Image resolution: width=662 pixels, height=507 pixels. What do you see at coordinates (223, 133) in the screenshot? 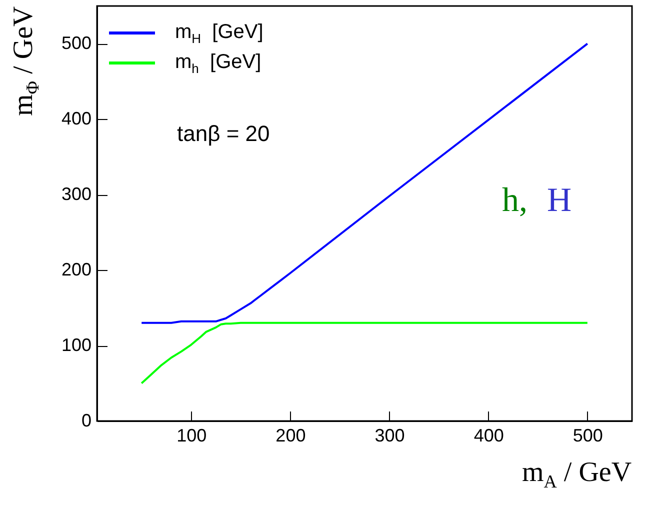
I see `annotation: tanβ = 20` at bounding box center [223, 133].